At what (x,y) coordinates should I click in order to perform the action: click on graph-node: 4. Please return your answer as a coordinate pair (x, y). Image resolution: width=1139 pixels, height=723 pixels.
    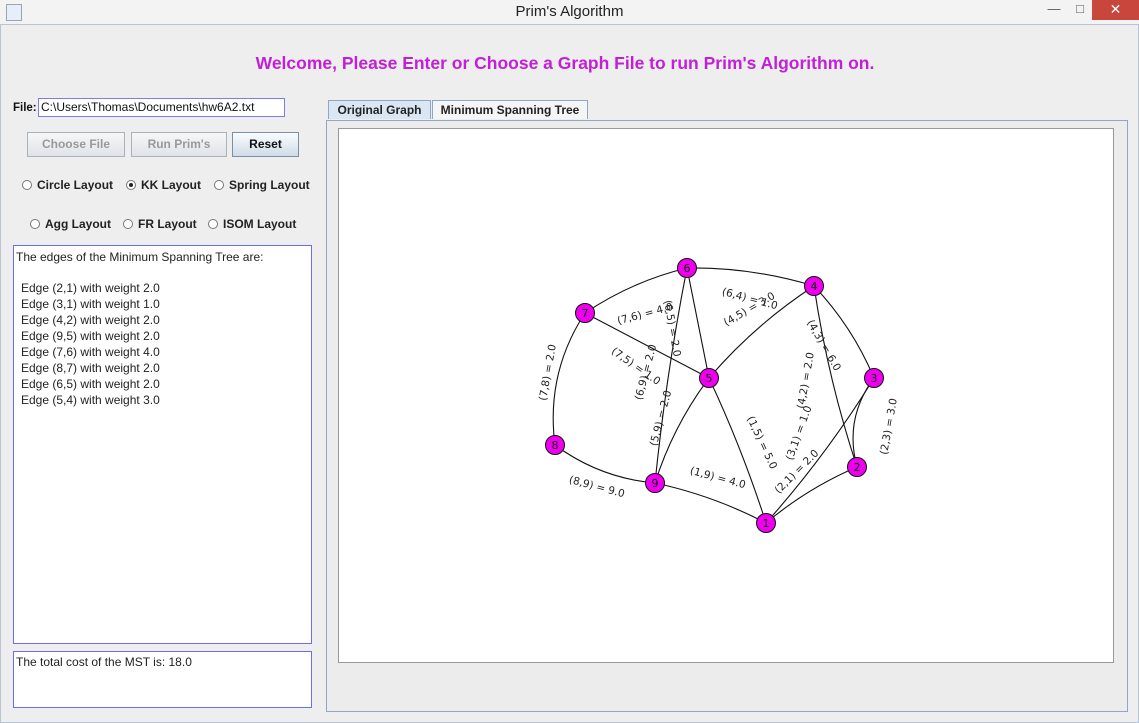
    Looking at the image, I should click on (814, 286).